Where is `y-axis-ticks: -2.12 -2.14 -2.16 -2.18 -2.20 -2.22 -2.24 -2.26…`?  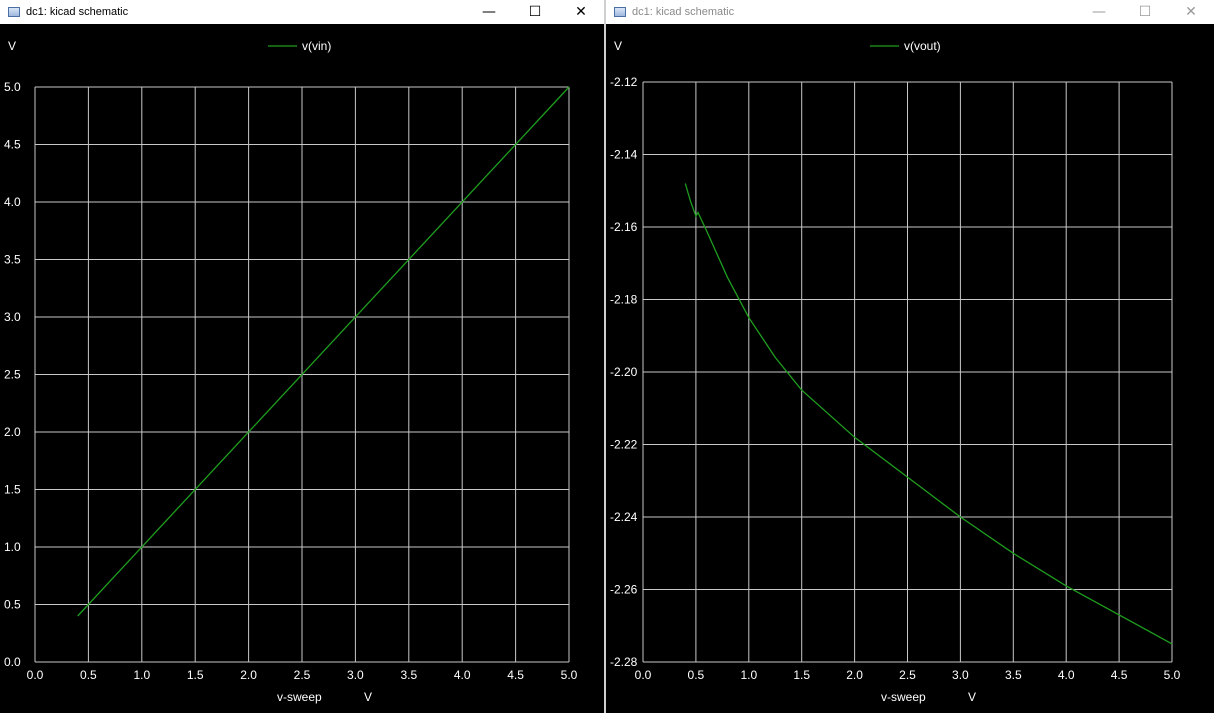 y-axis-ticks: -2.12 -2.14 -2.16 -2.18 -2.20 -2.22 -2.24 -2.26… is located at coordinates (624, 372).